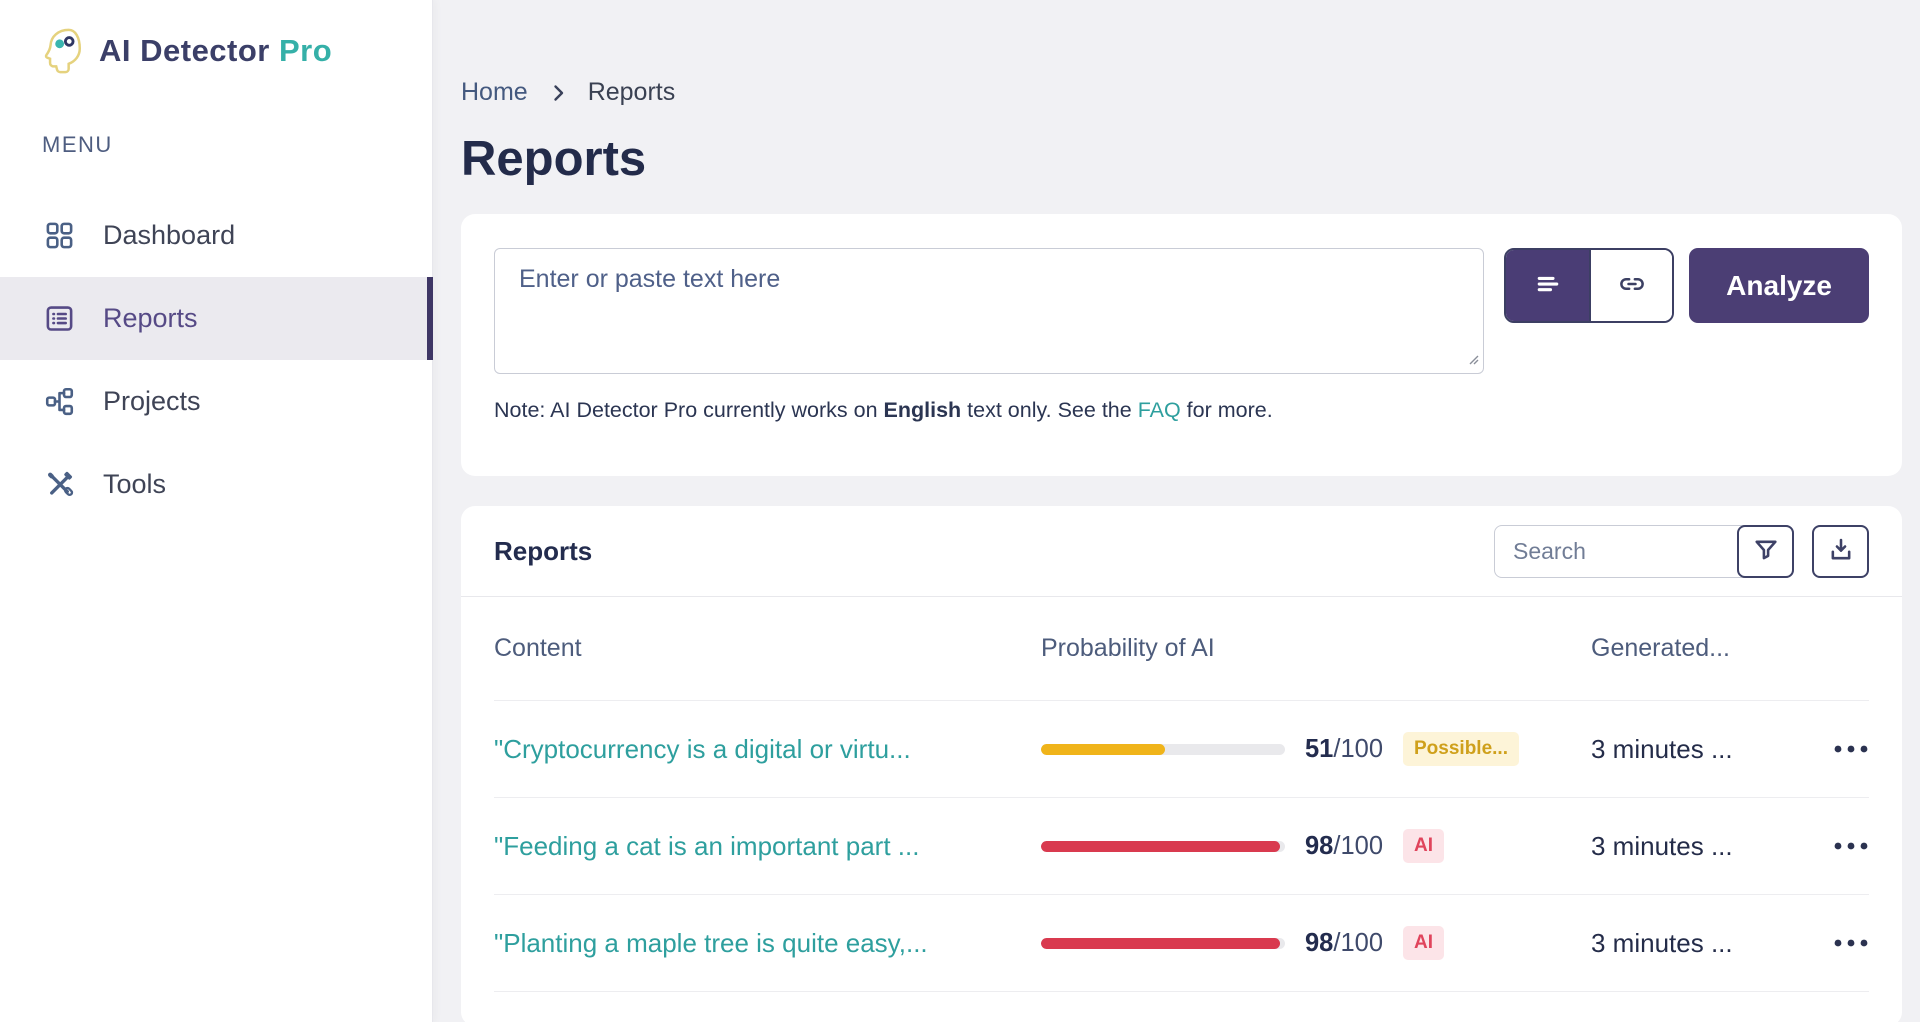 This screenshot has height=1022, width=1920. I want to click on breadcrumb-current: Reports, so click(631, 92).